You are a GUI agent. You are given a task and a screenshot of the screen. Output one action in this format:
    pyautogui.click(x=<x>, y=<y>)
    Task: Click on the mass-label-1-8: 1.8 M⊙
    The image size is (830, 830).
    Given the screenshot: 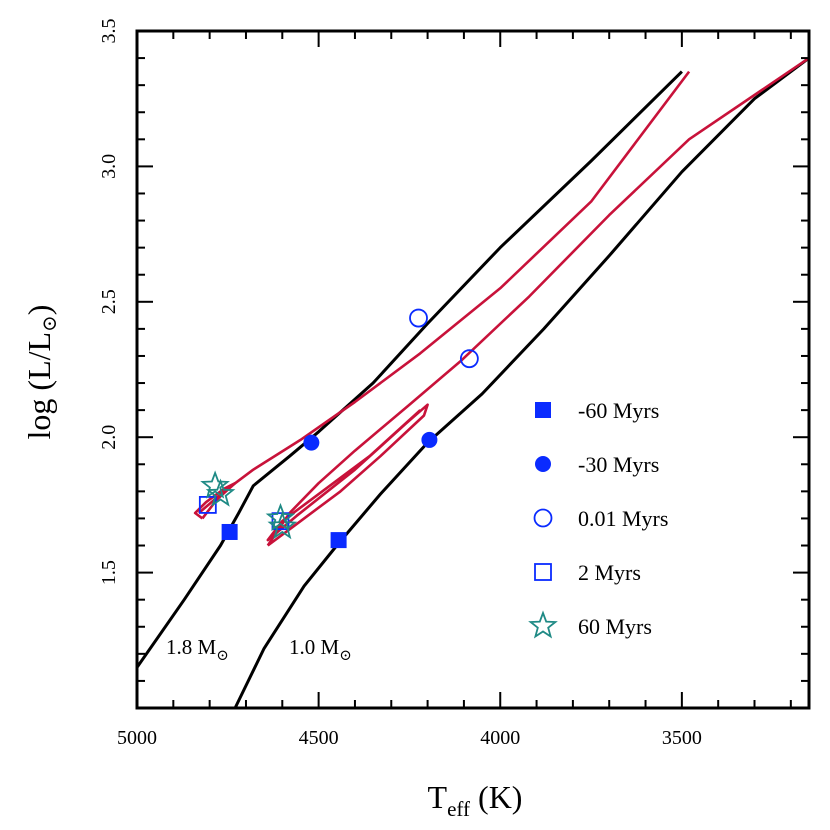 What is the action you would take?
    pyautogui.click(x=197, y=649)
    